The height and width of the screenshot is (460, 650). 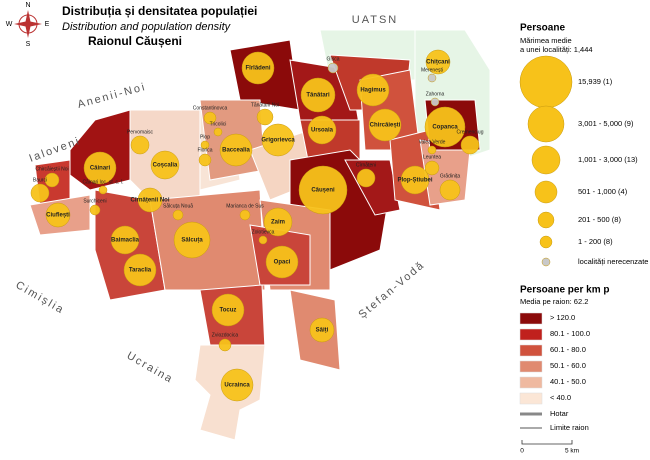 I want to click on settlement-label: Valea Verde, so click(x=432, y=142).